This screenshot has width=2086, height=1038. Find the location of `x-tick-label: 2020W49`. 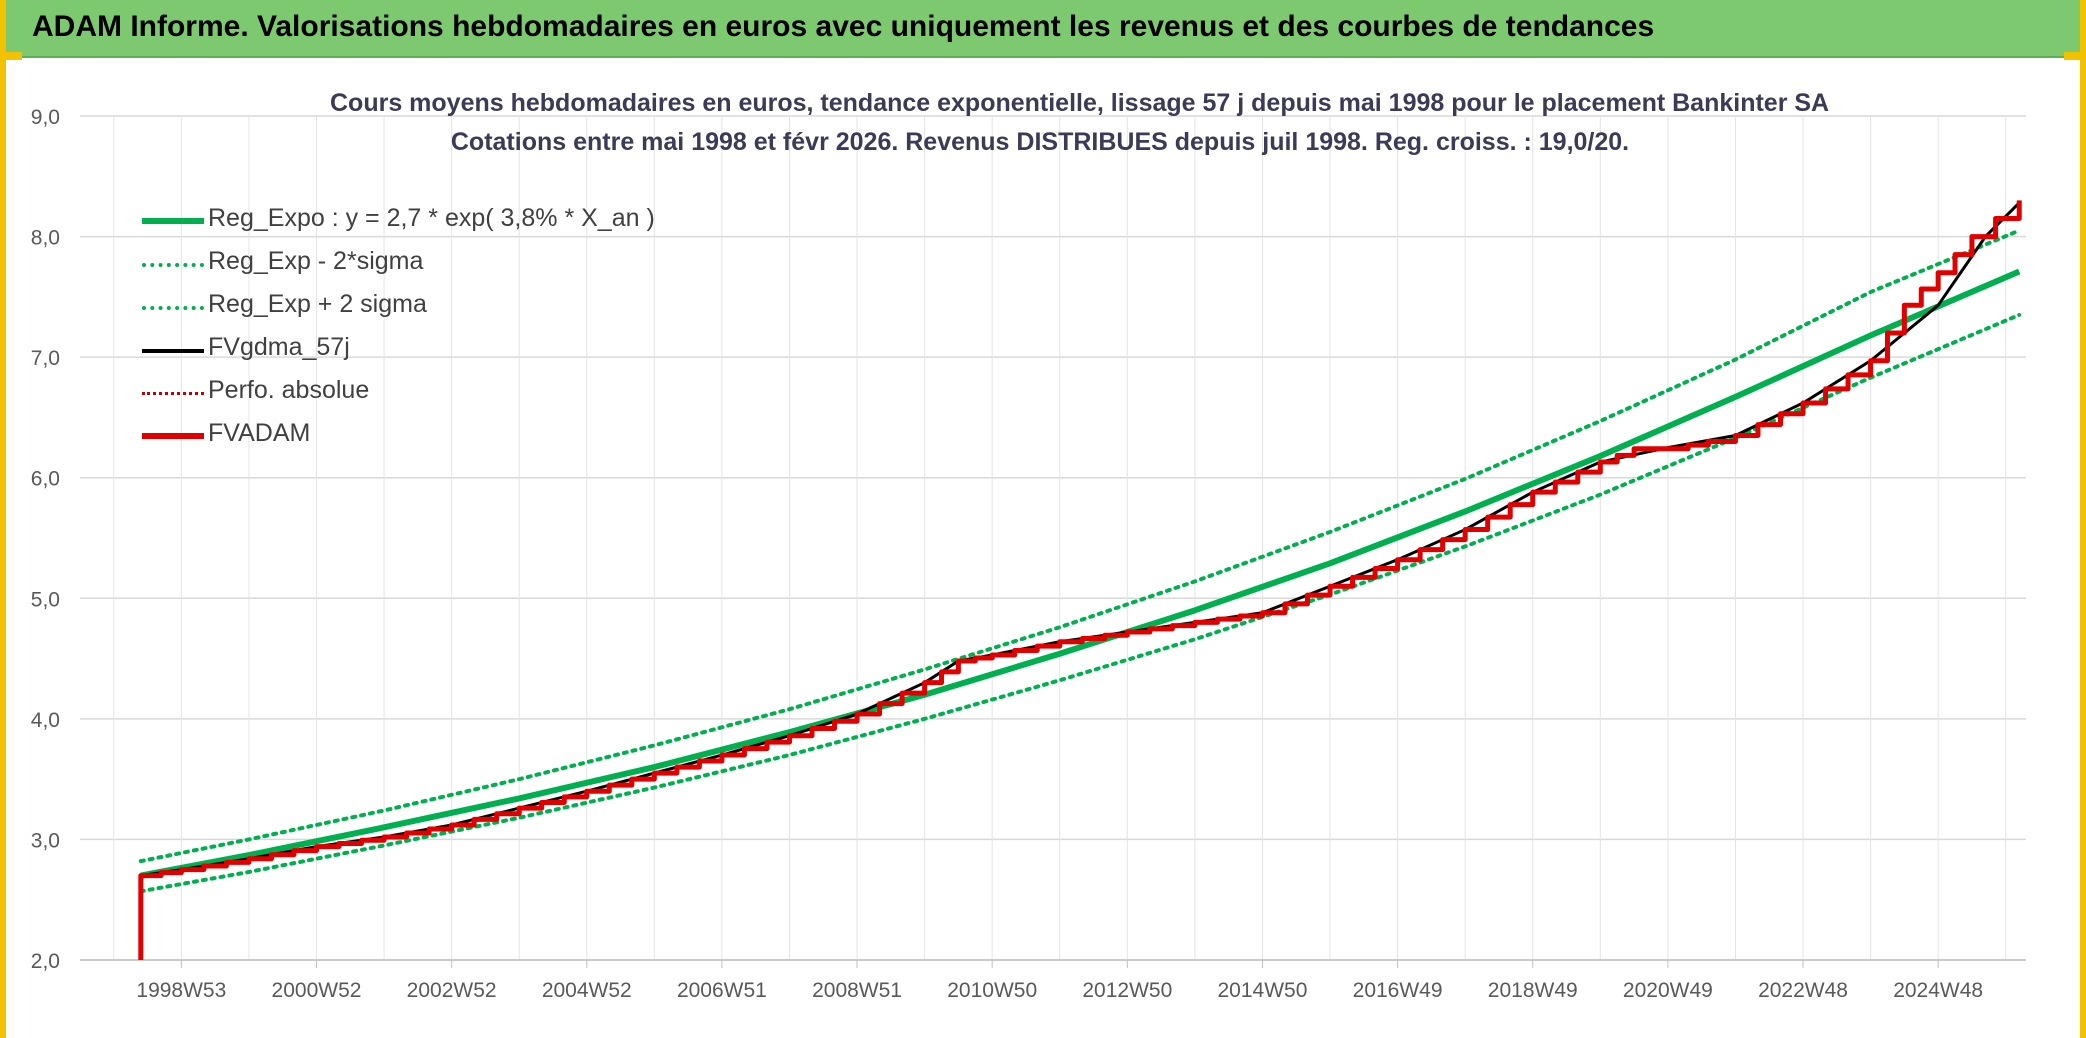

x-tick-label: 2020W49 is located at coordinates (1668, 990).